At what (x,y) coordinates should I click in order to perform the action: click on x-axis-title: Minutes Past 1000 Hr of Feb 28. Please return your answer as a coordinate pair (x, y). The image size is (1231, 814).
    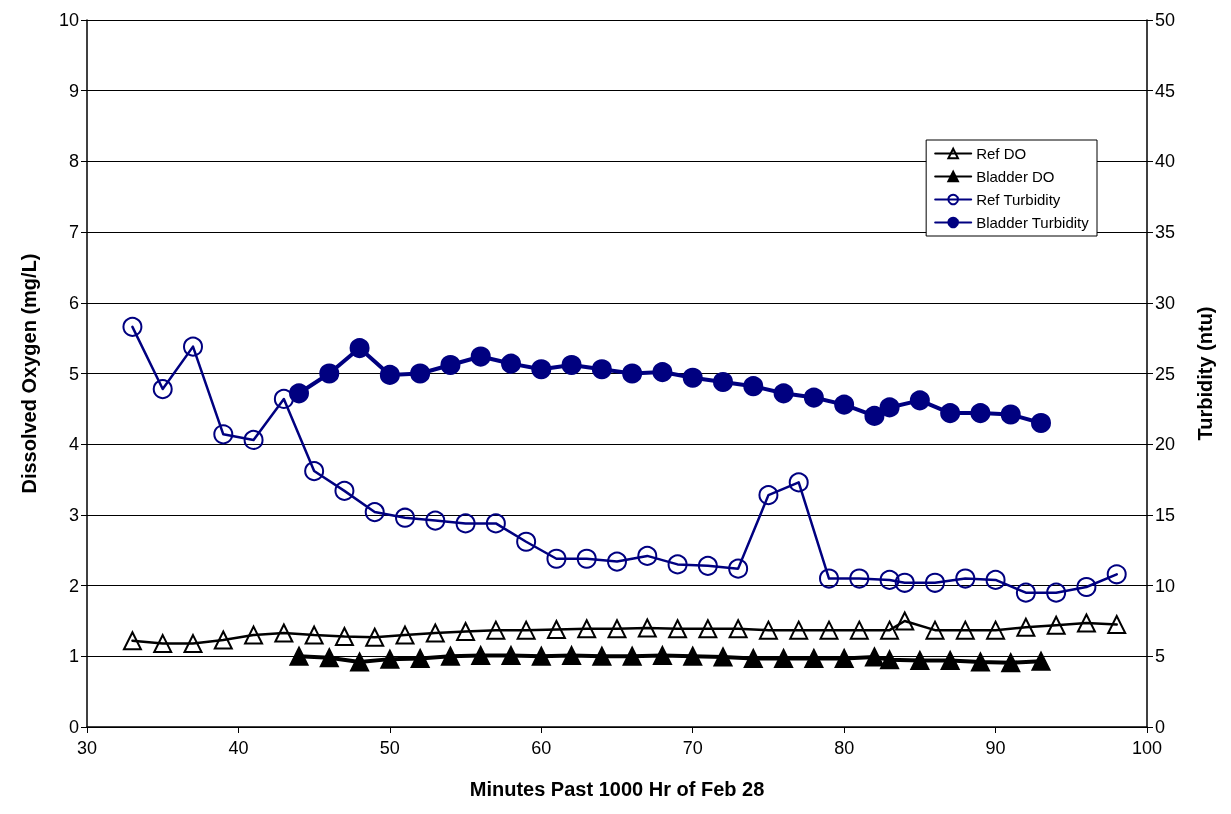
    Looking at the image, I should click on (617, 789).